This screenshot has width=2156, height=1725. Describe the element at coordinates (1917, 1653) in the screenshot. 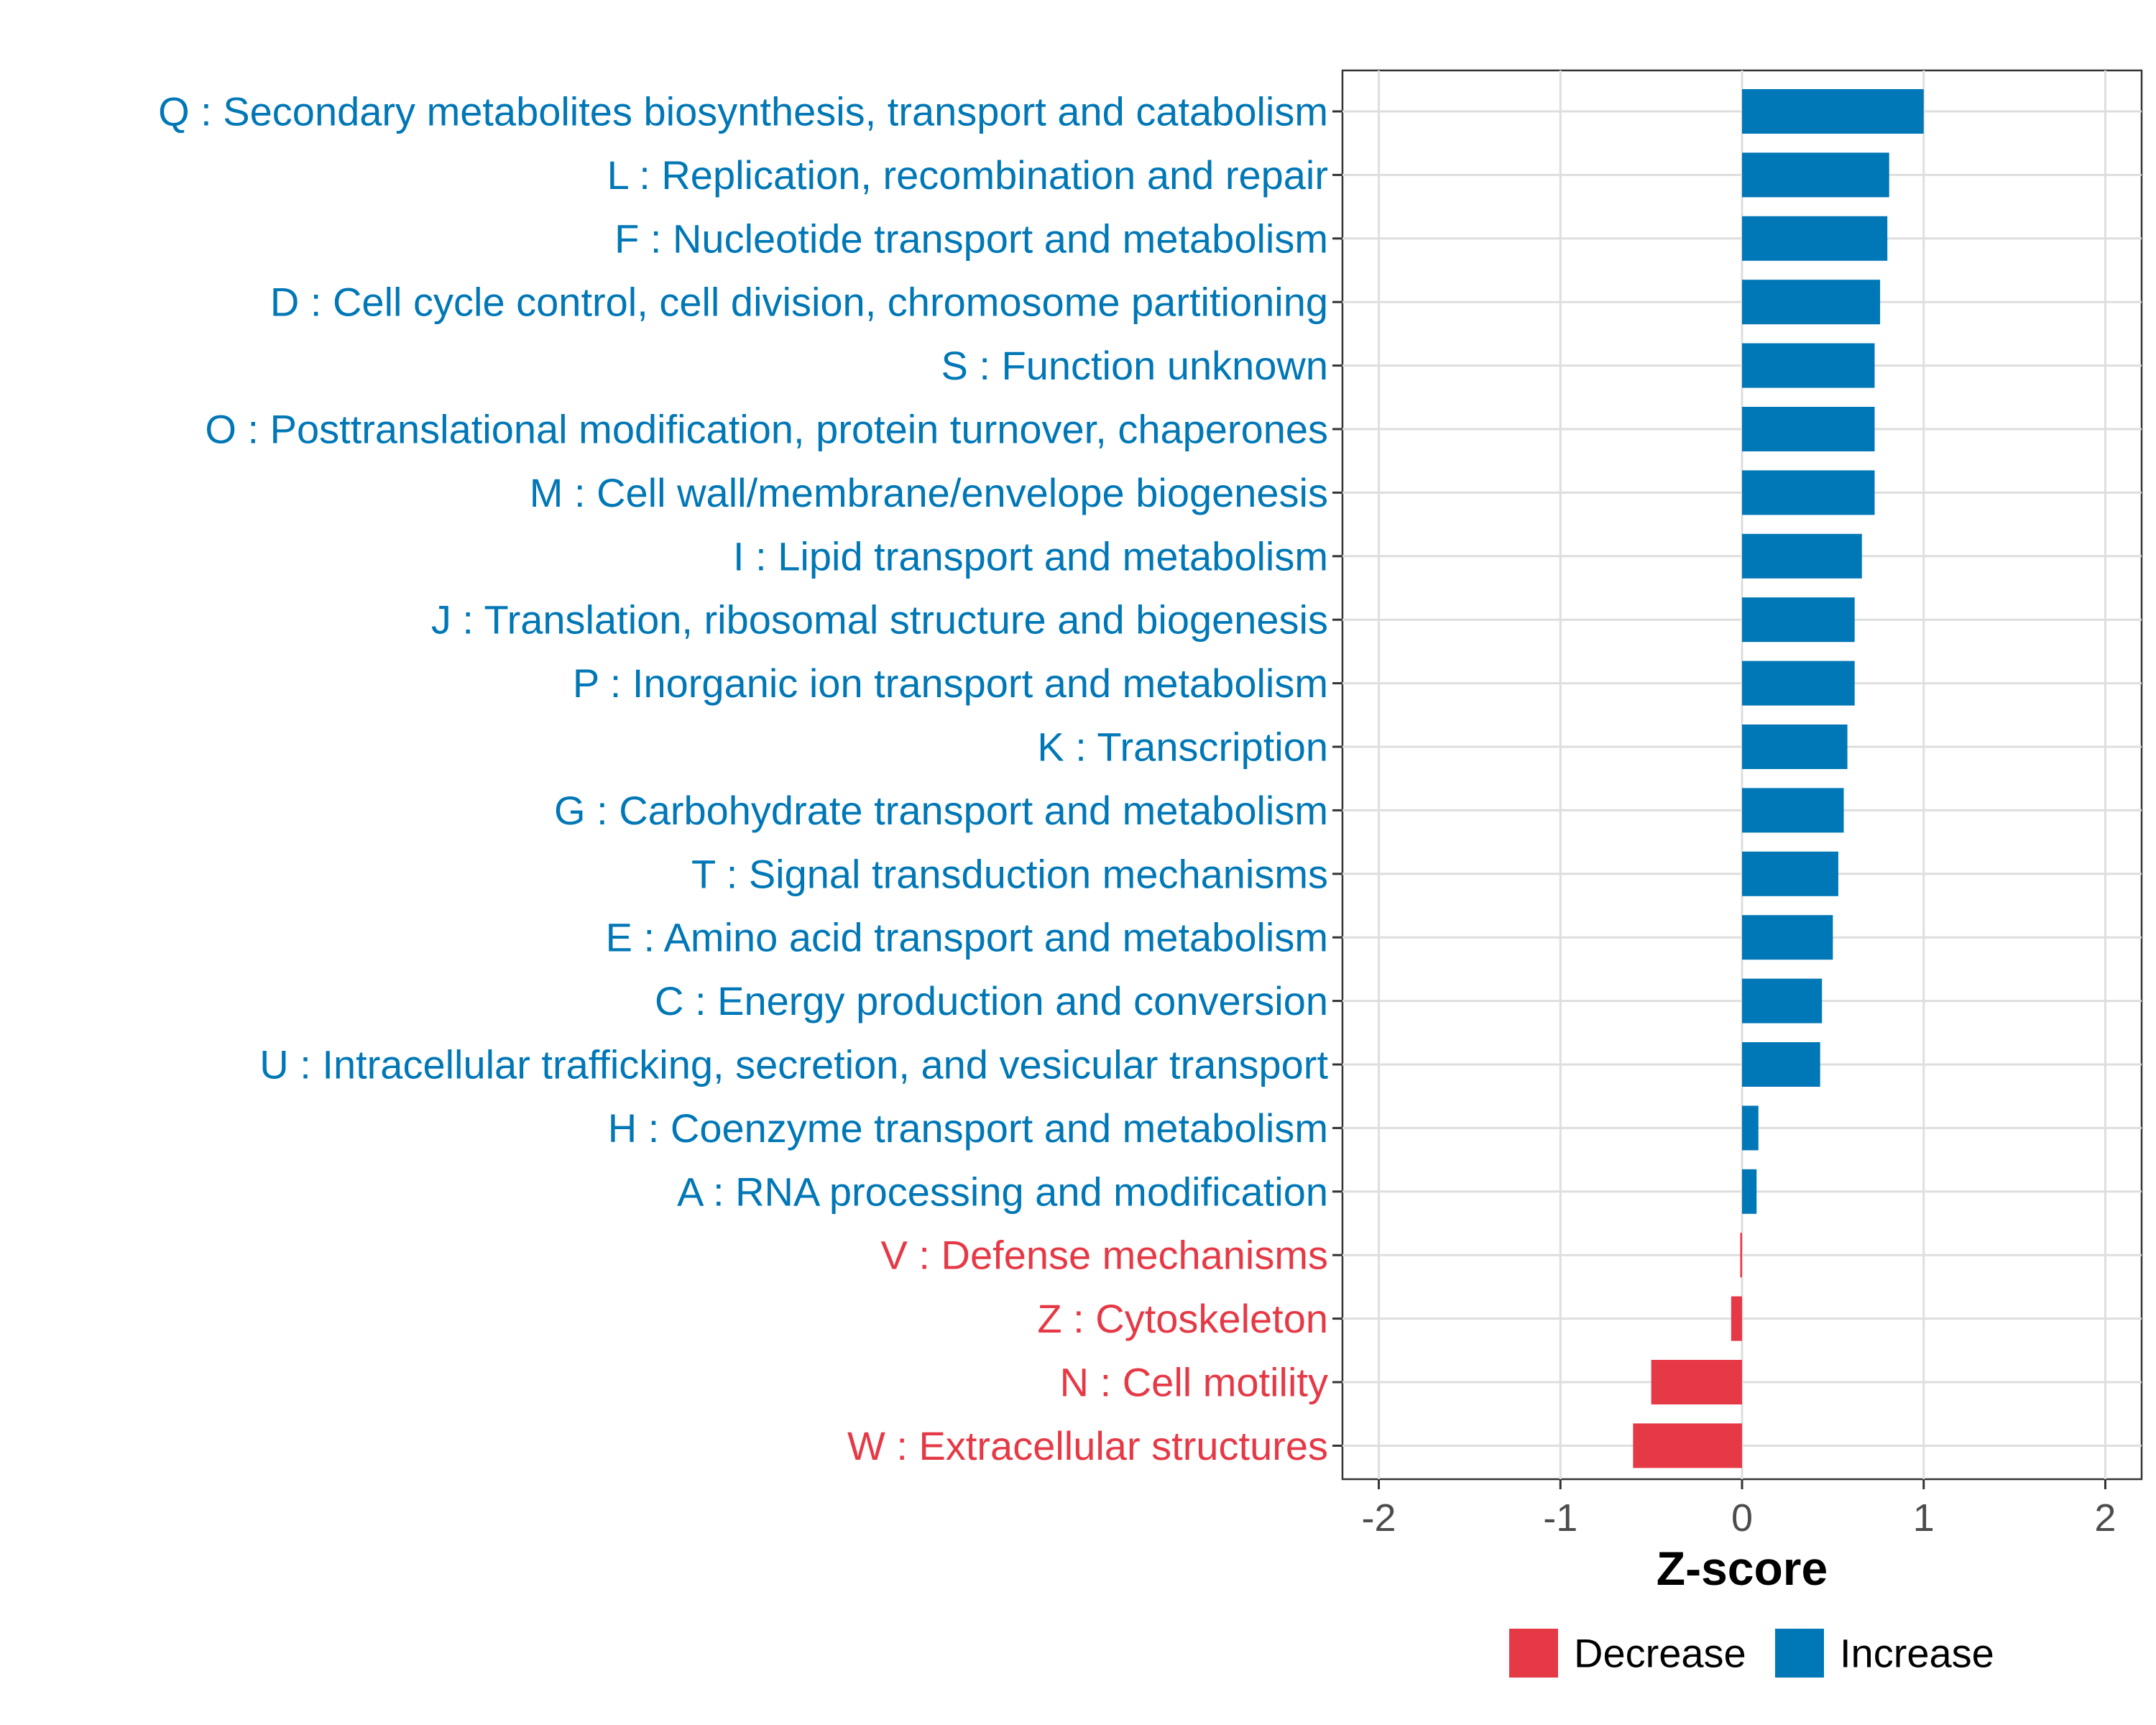

I see `legend-label: Increase` at that location.